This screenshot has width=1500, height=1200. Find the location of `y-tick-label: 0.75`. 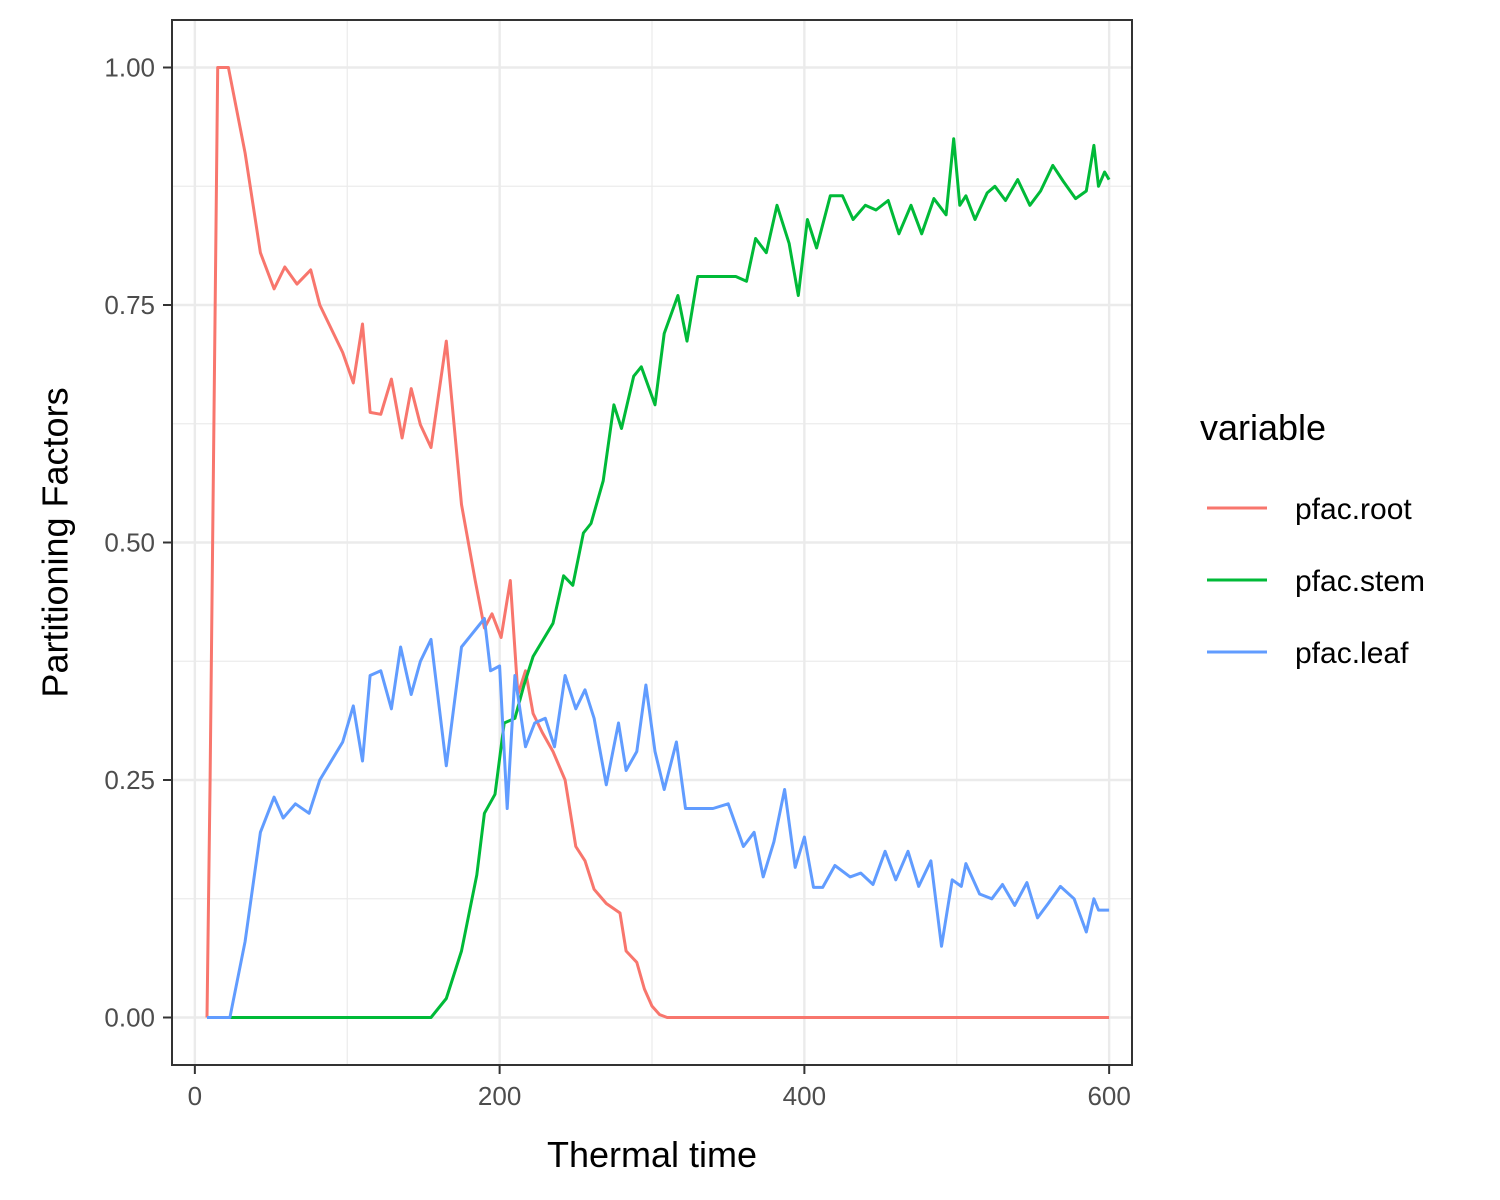

y-tick-label: 0.75 is located at coordinates (129, 305).